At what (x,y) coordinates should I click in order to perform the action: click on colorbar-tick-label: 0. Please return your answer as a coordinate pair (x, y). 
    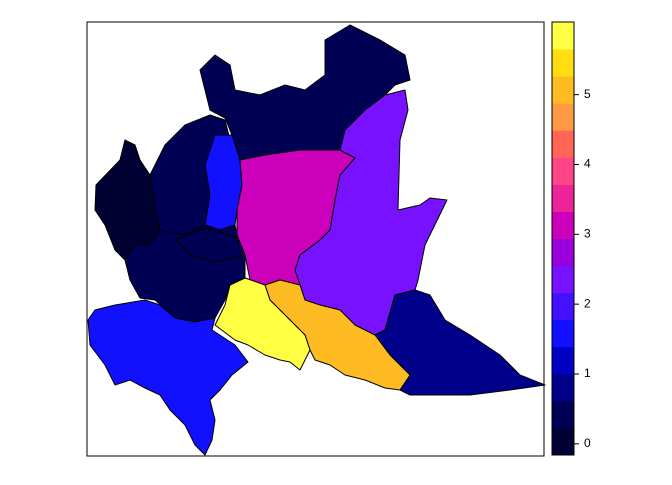
    Looking at the image, I should click on (587, 443).